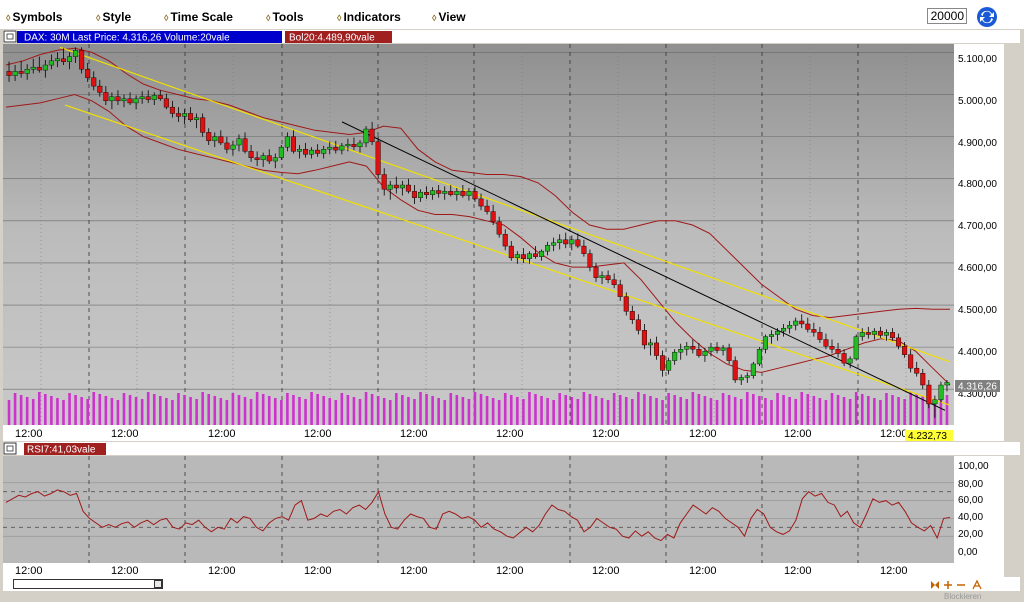 The width and height of the screenshot is (1024, 602). I want to click on y-tick-label: 4.700,00, so click(977, 226).